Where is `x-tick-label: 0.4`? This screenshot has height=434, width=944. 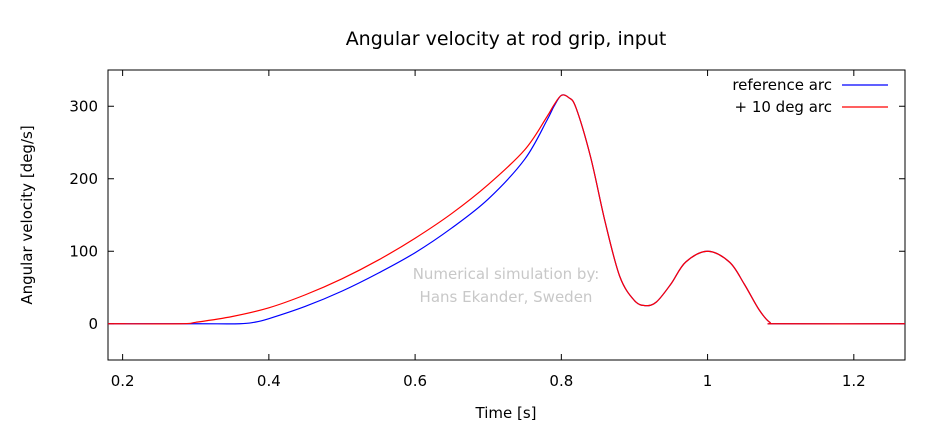 x-tick-label: 0.4 is located at coordinates (269, 381).